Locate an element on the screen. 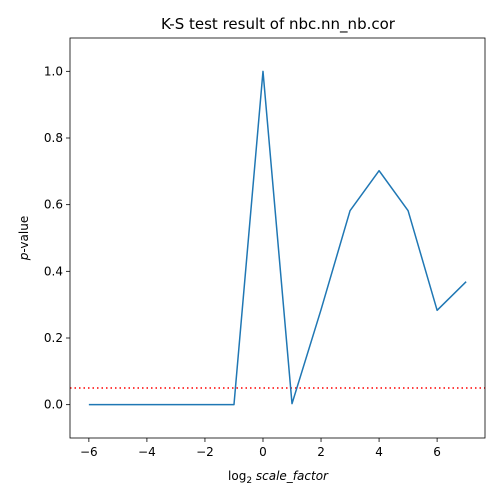  x-axis-label-prefix: log is located at coordinates (237, 476).